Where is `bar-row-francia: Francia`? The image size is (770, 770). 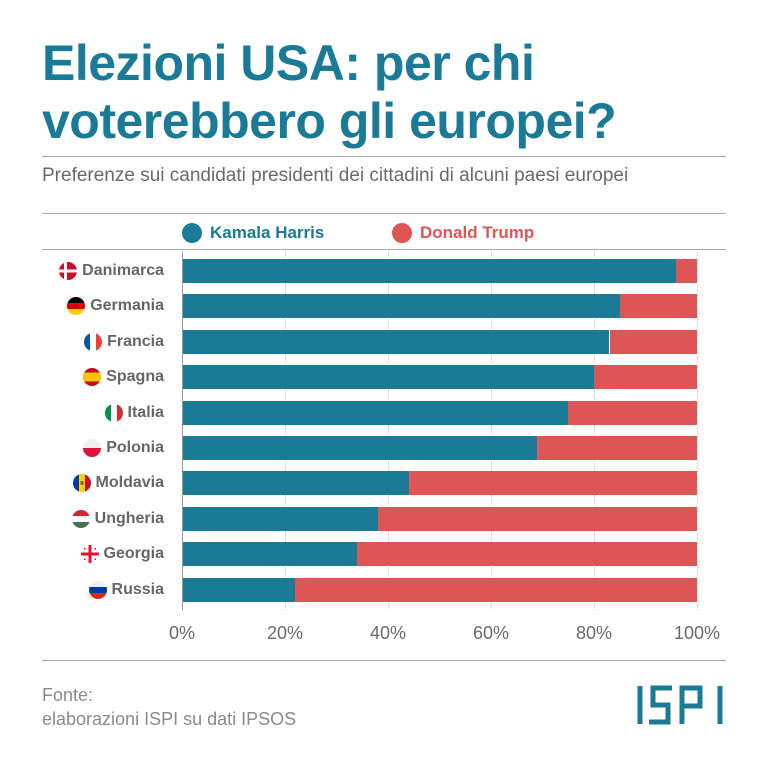
bar-row-francia: Francia is located at coordinates (385, 341).